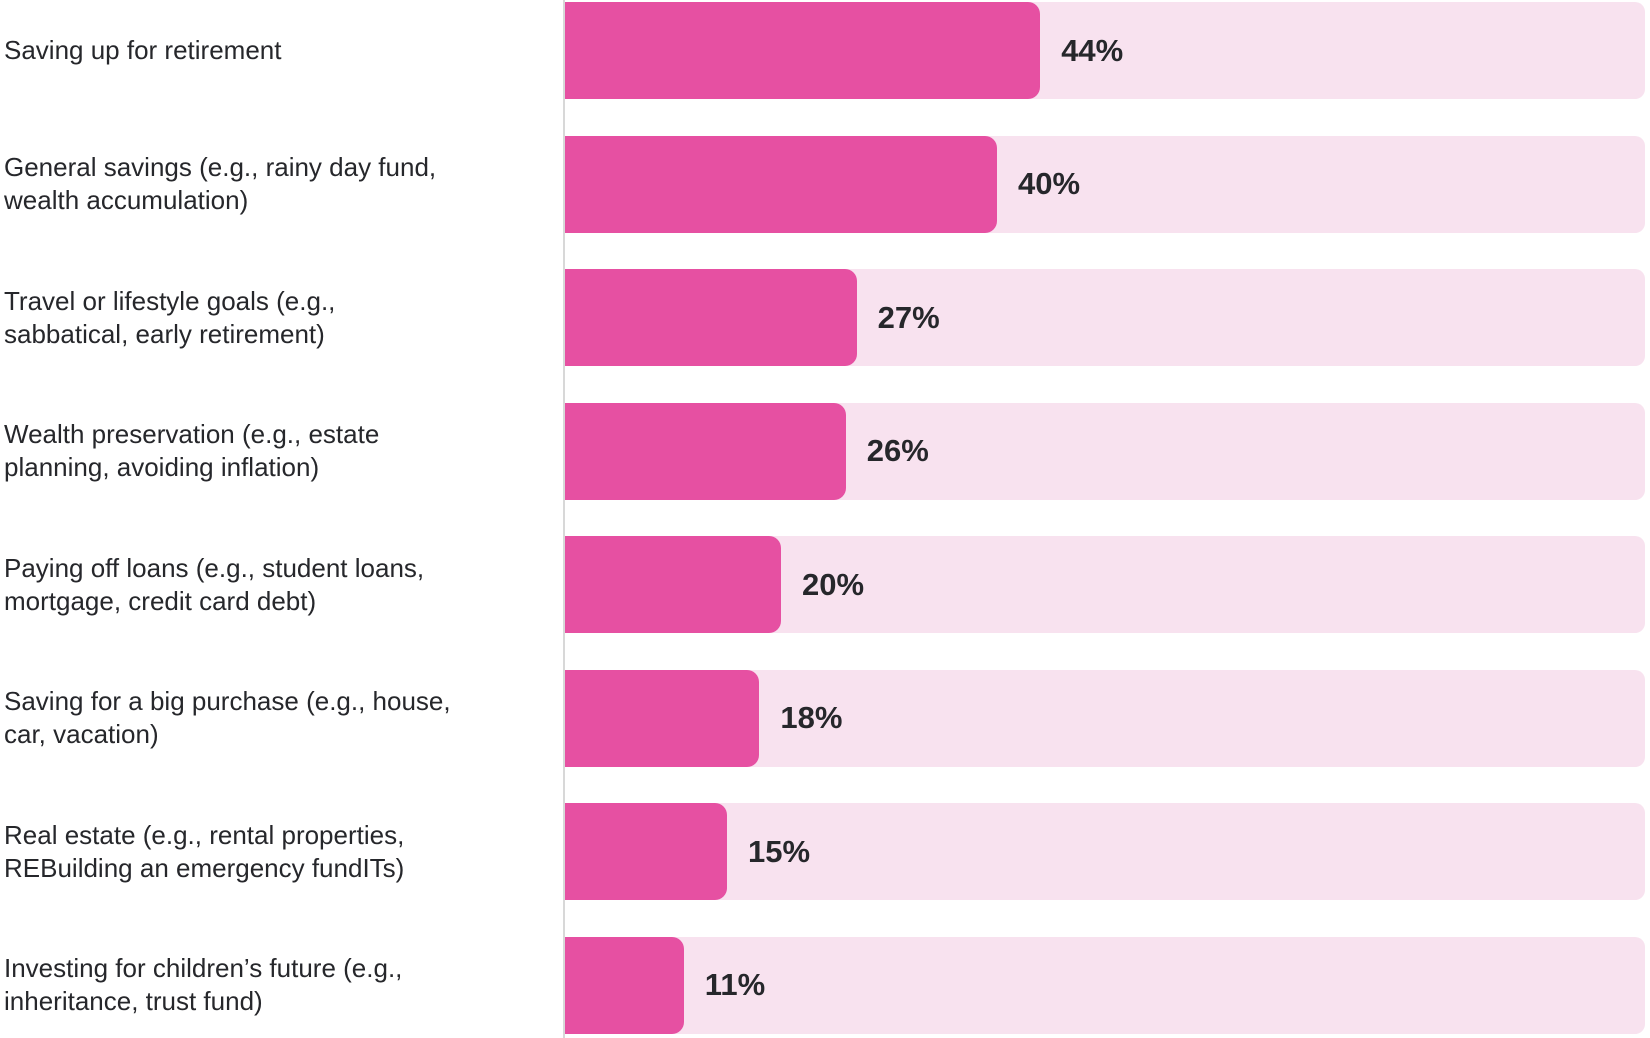 This screenshot has width=1650, height=1038. What do you see at coordinates (908, 317) in the screenshot?
I see `value-label: 27%` at bounding box center [908, 317].